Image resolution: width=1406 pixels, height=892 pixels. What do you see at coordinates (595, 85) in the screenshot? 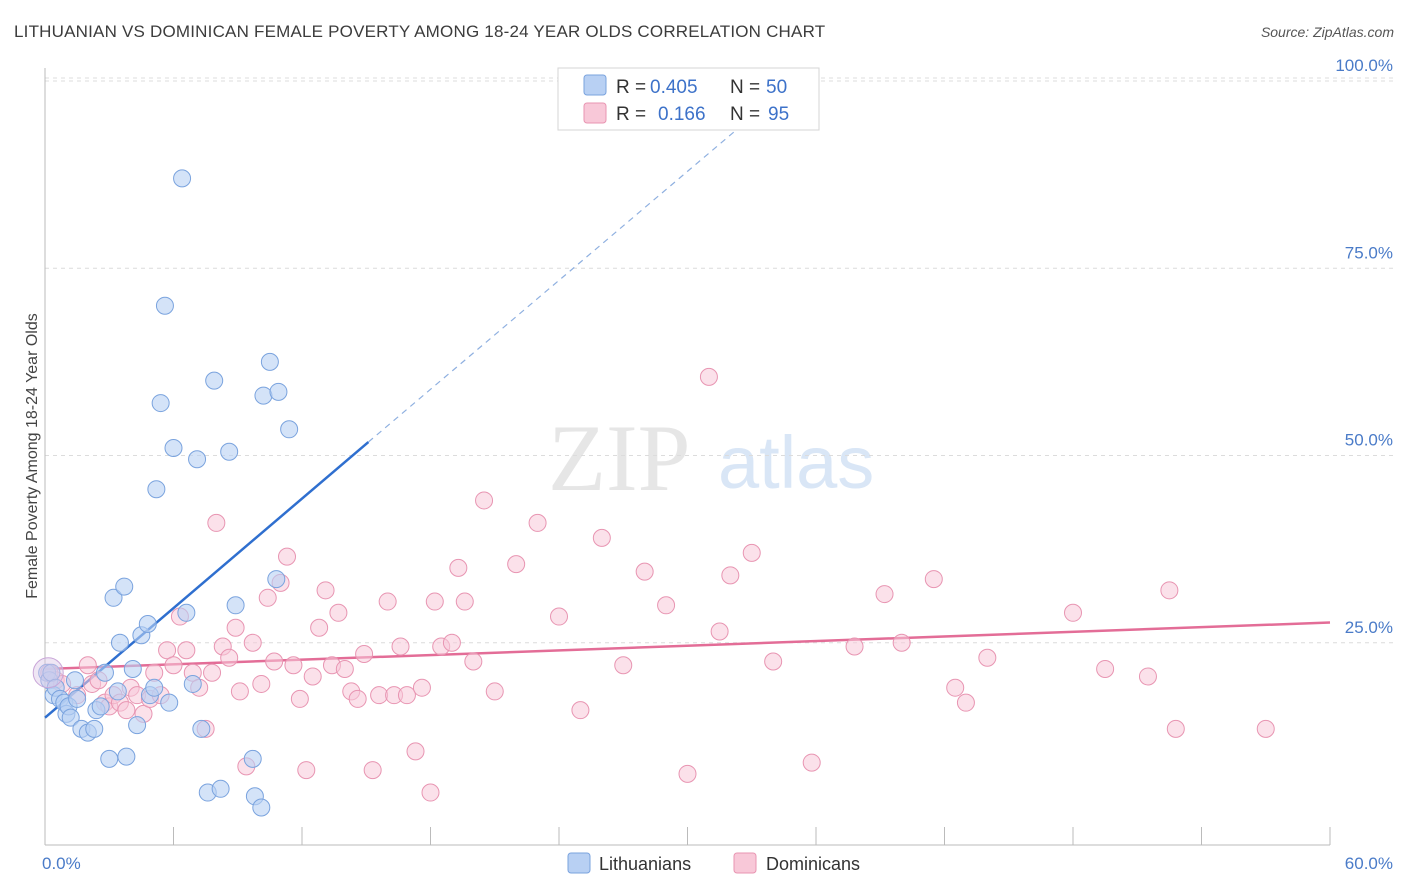
I see `legend-swatch-lithuanians` at bounding box center [595, 85].